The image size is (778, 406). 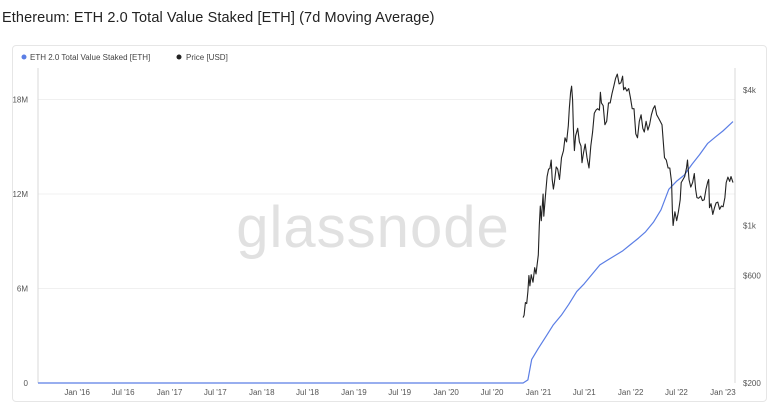 I want to click on x-tick-label: Jan '19, so click(x=354, y=392).